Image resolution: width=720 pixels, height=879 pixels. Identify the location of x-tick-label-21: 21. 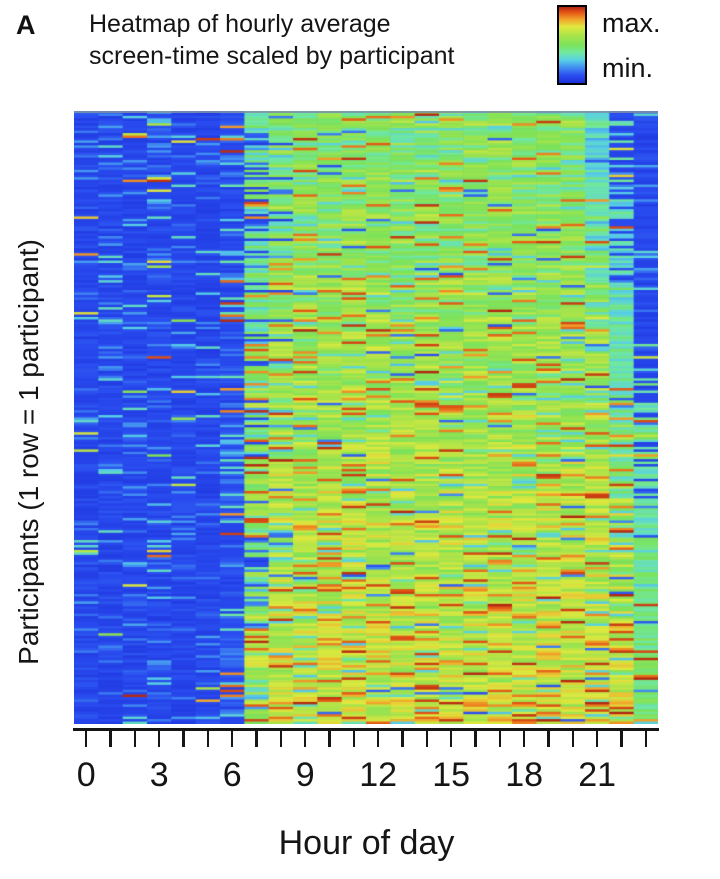
(597, 775).